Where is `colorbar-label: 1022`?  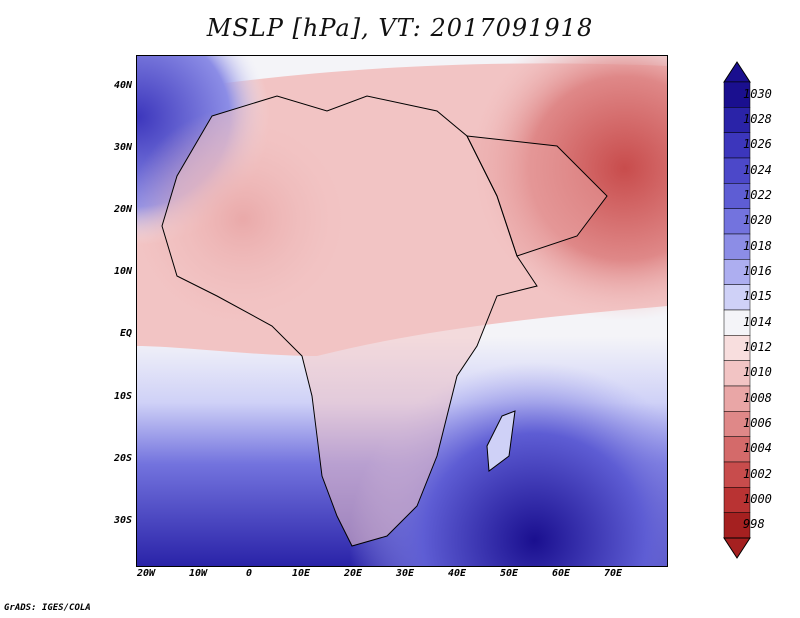
colorbar-label: 1022 is located at coordinates (757, 195).